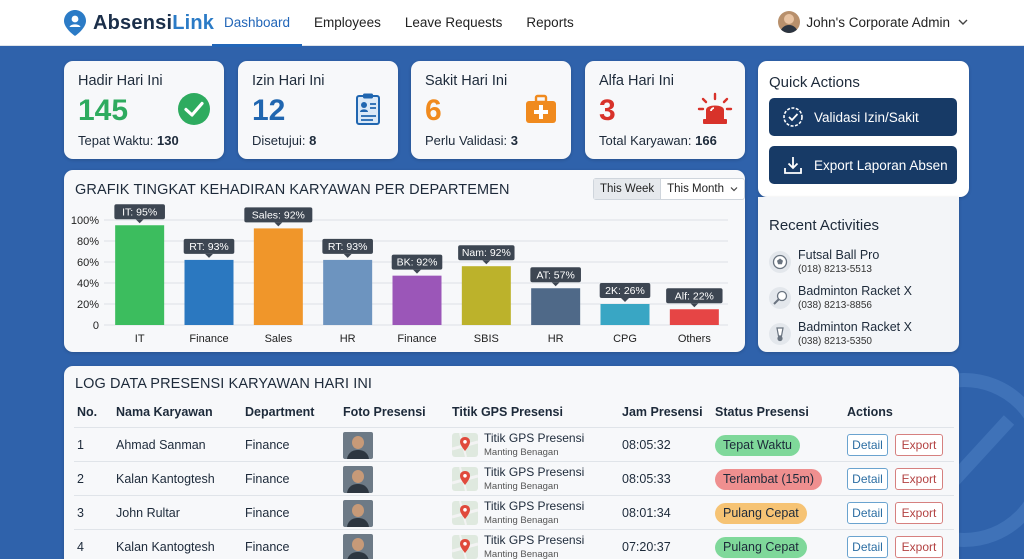 This screenshot has height=559, width=1024. I want to click on activity-phone: (038) 8213-8856, so click(835, 305).